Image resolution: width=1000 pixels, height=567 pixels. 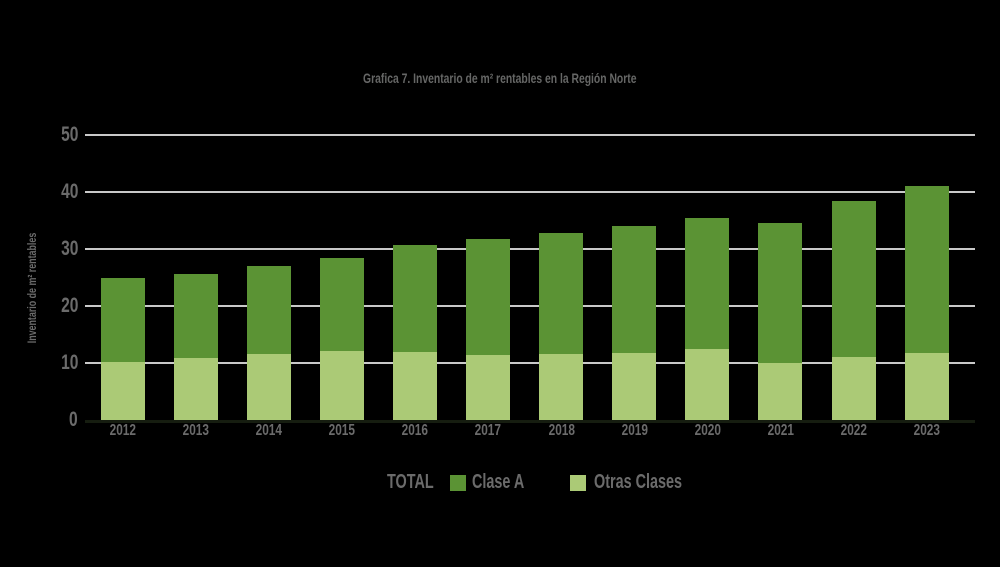 What do you see at coordinates (57, 362) in the screenshot?
I see `y-tick-label-10: 10` at bounding box center [57, 362].